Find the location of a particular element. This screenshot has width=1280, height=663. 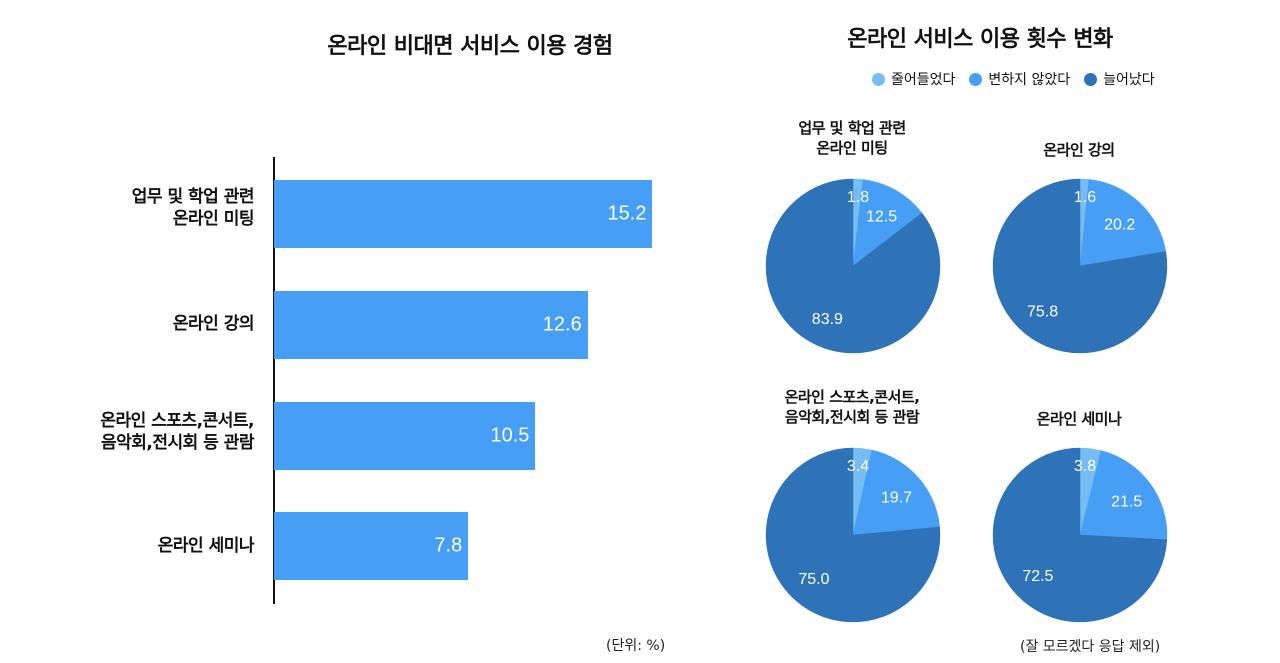

legend-item-increased: 늘어났다 is located at coordinates (1119, 79).